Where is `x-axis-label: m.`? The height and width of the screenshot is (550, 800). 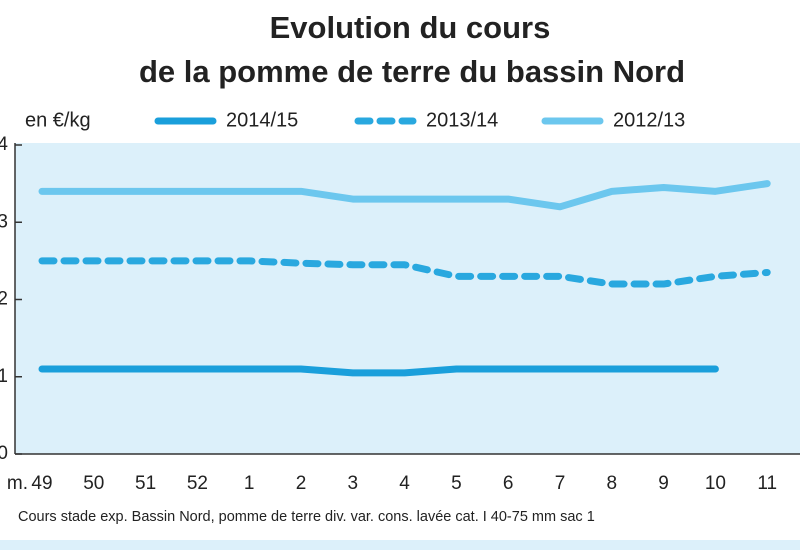
x-axis-label: m. is located at coordinates (17, 483).